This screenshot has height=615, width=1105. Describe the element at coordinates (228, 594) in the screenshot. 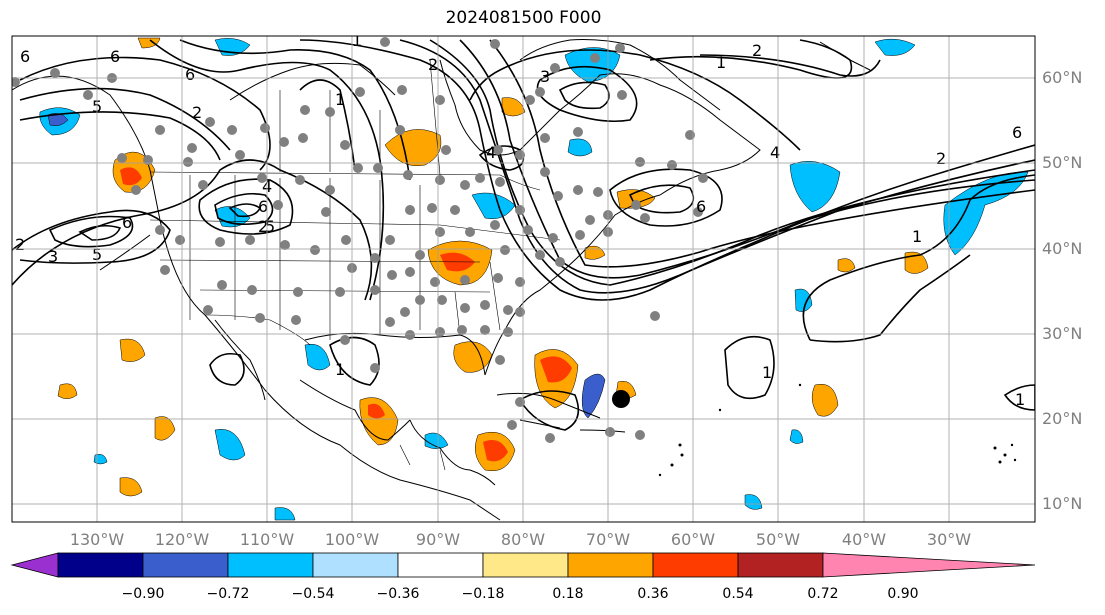

I see `colorbar-tick-label: −0.72` at that location.